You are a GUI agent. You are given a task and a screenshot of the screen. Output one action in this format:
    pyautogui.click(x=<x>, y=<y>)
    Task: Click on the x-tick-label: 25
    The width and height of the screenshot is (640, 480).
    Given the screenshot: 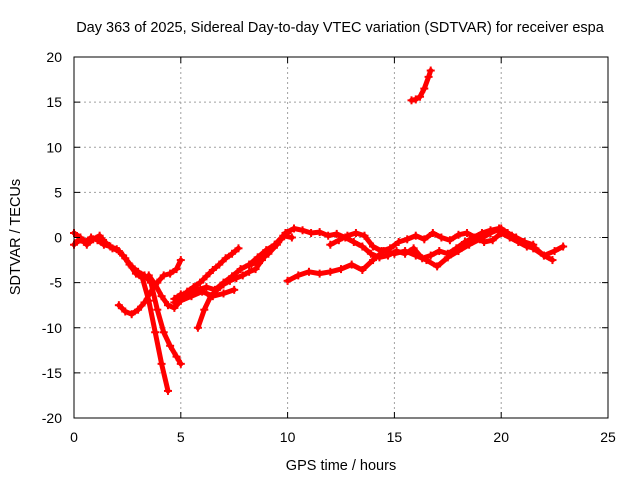 What is the action you would take?
    pyautogui.click(x=608, y=437)
    